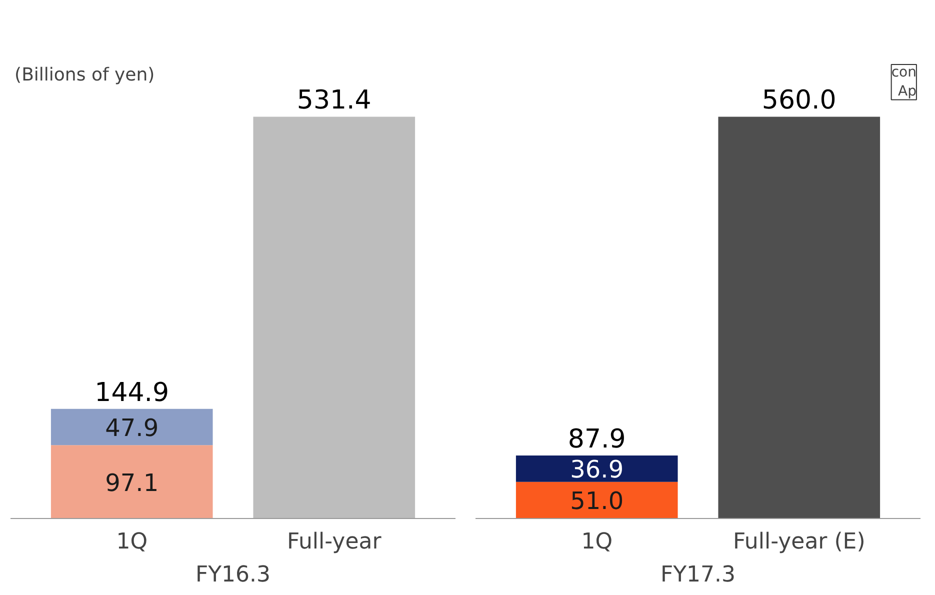 The image size is (935, 595). I want to click on x-axis-title: FY17.3, so click(698, 575).